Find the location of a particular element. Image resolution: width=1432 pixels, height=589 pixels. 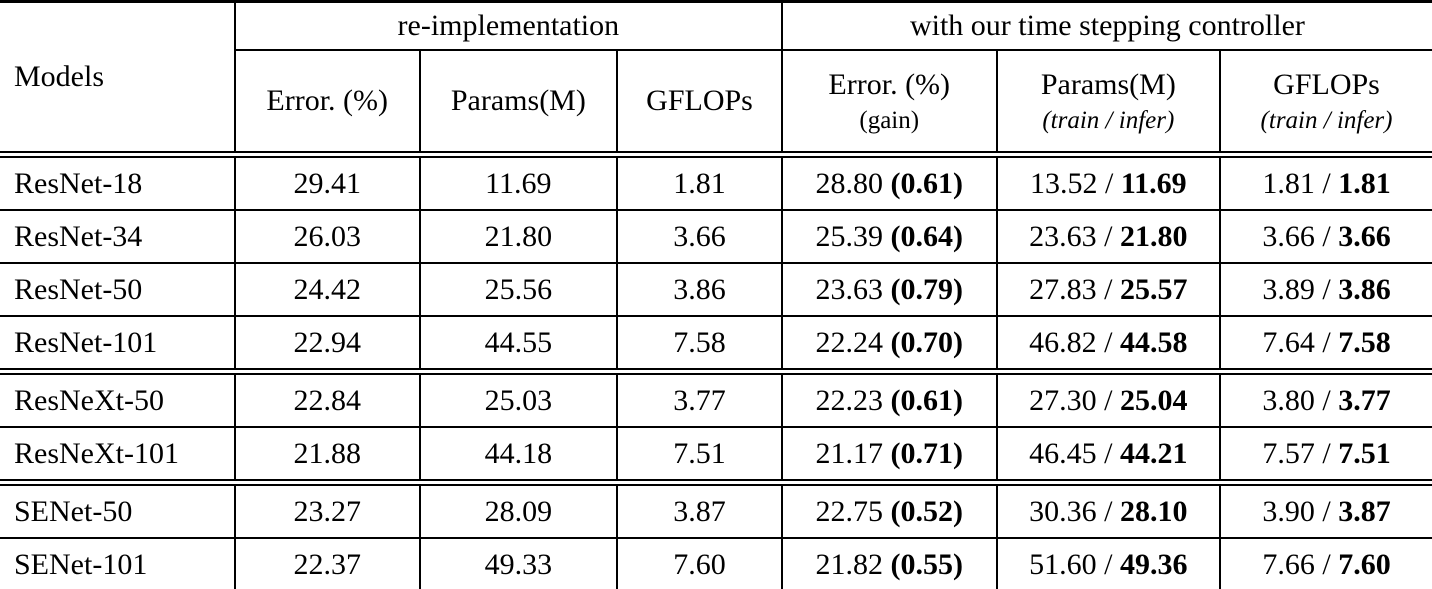

params-train-value: 13.52 / is located at coordinates (1071, 183).